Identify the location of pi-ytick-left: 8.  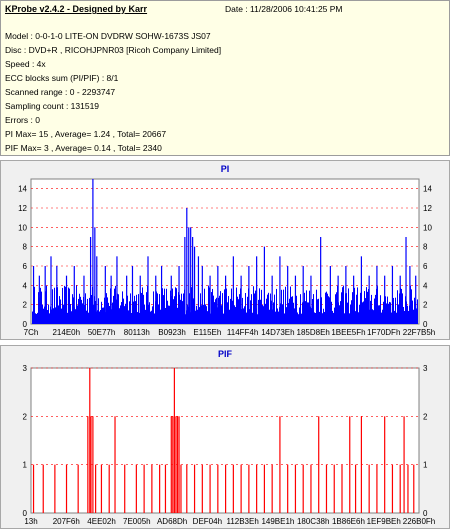
(25, 247).